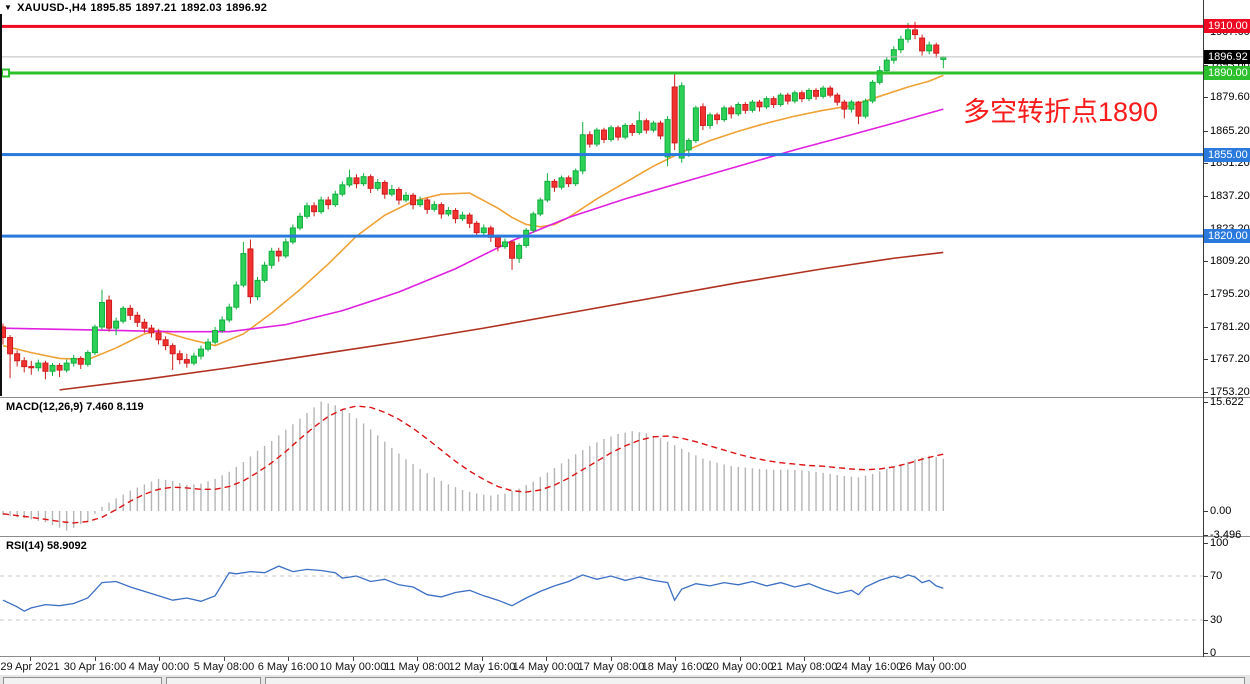 The height and width of the screenshot is (684, 1250). What do you see at coordinates (52, 8) in the screenshot?
I see `symbol-period-label: XAUUSD-,H4` at bounding box center [52, 8].